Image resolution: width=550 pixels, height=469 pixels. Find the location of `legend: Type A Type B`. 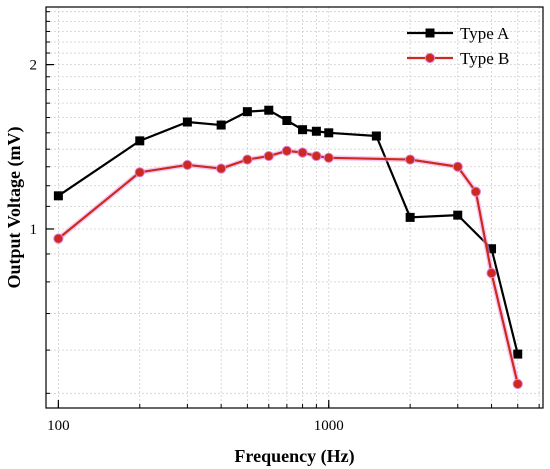

legend: Type A Type B is located at coordinates (458, 46).